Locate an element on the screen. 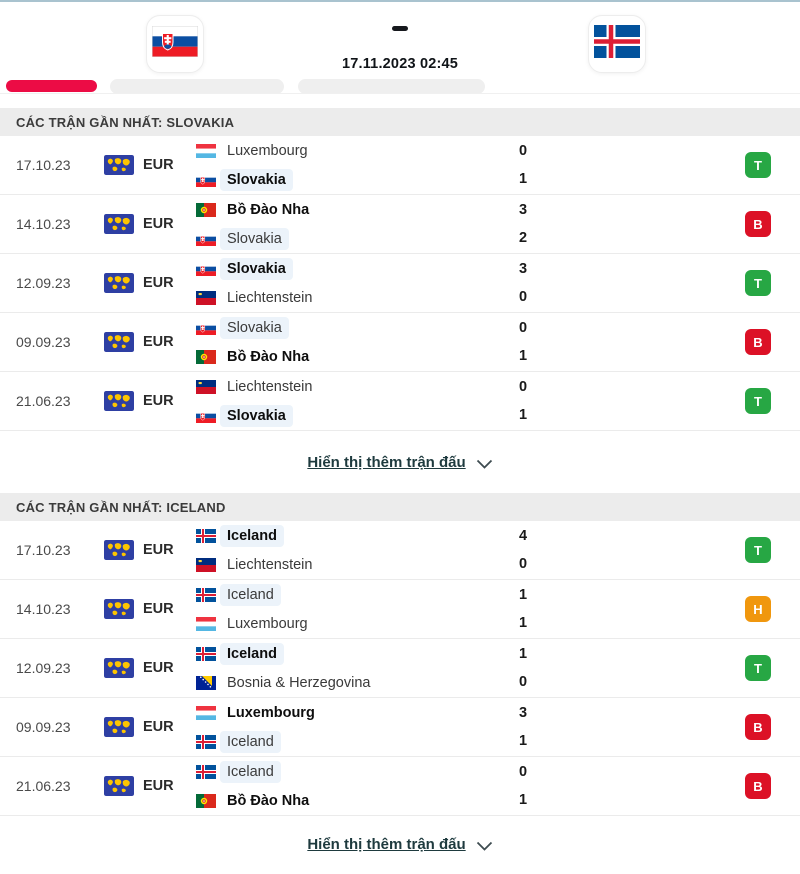 The height and width of the screenshot is (874, 800). match-date: 21.06.23 is located at coordinates (43, 786).